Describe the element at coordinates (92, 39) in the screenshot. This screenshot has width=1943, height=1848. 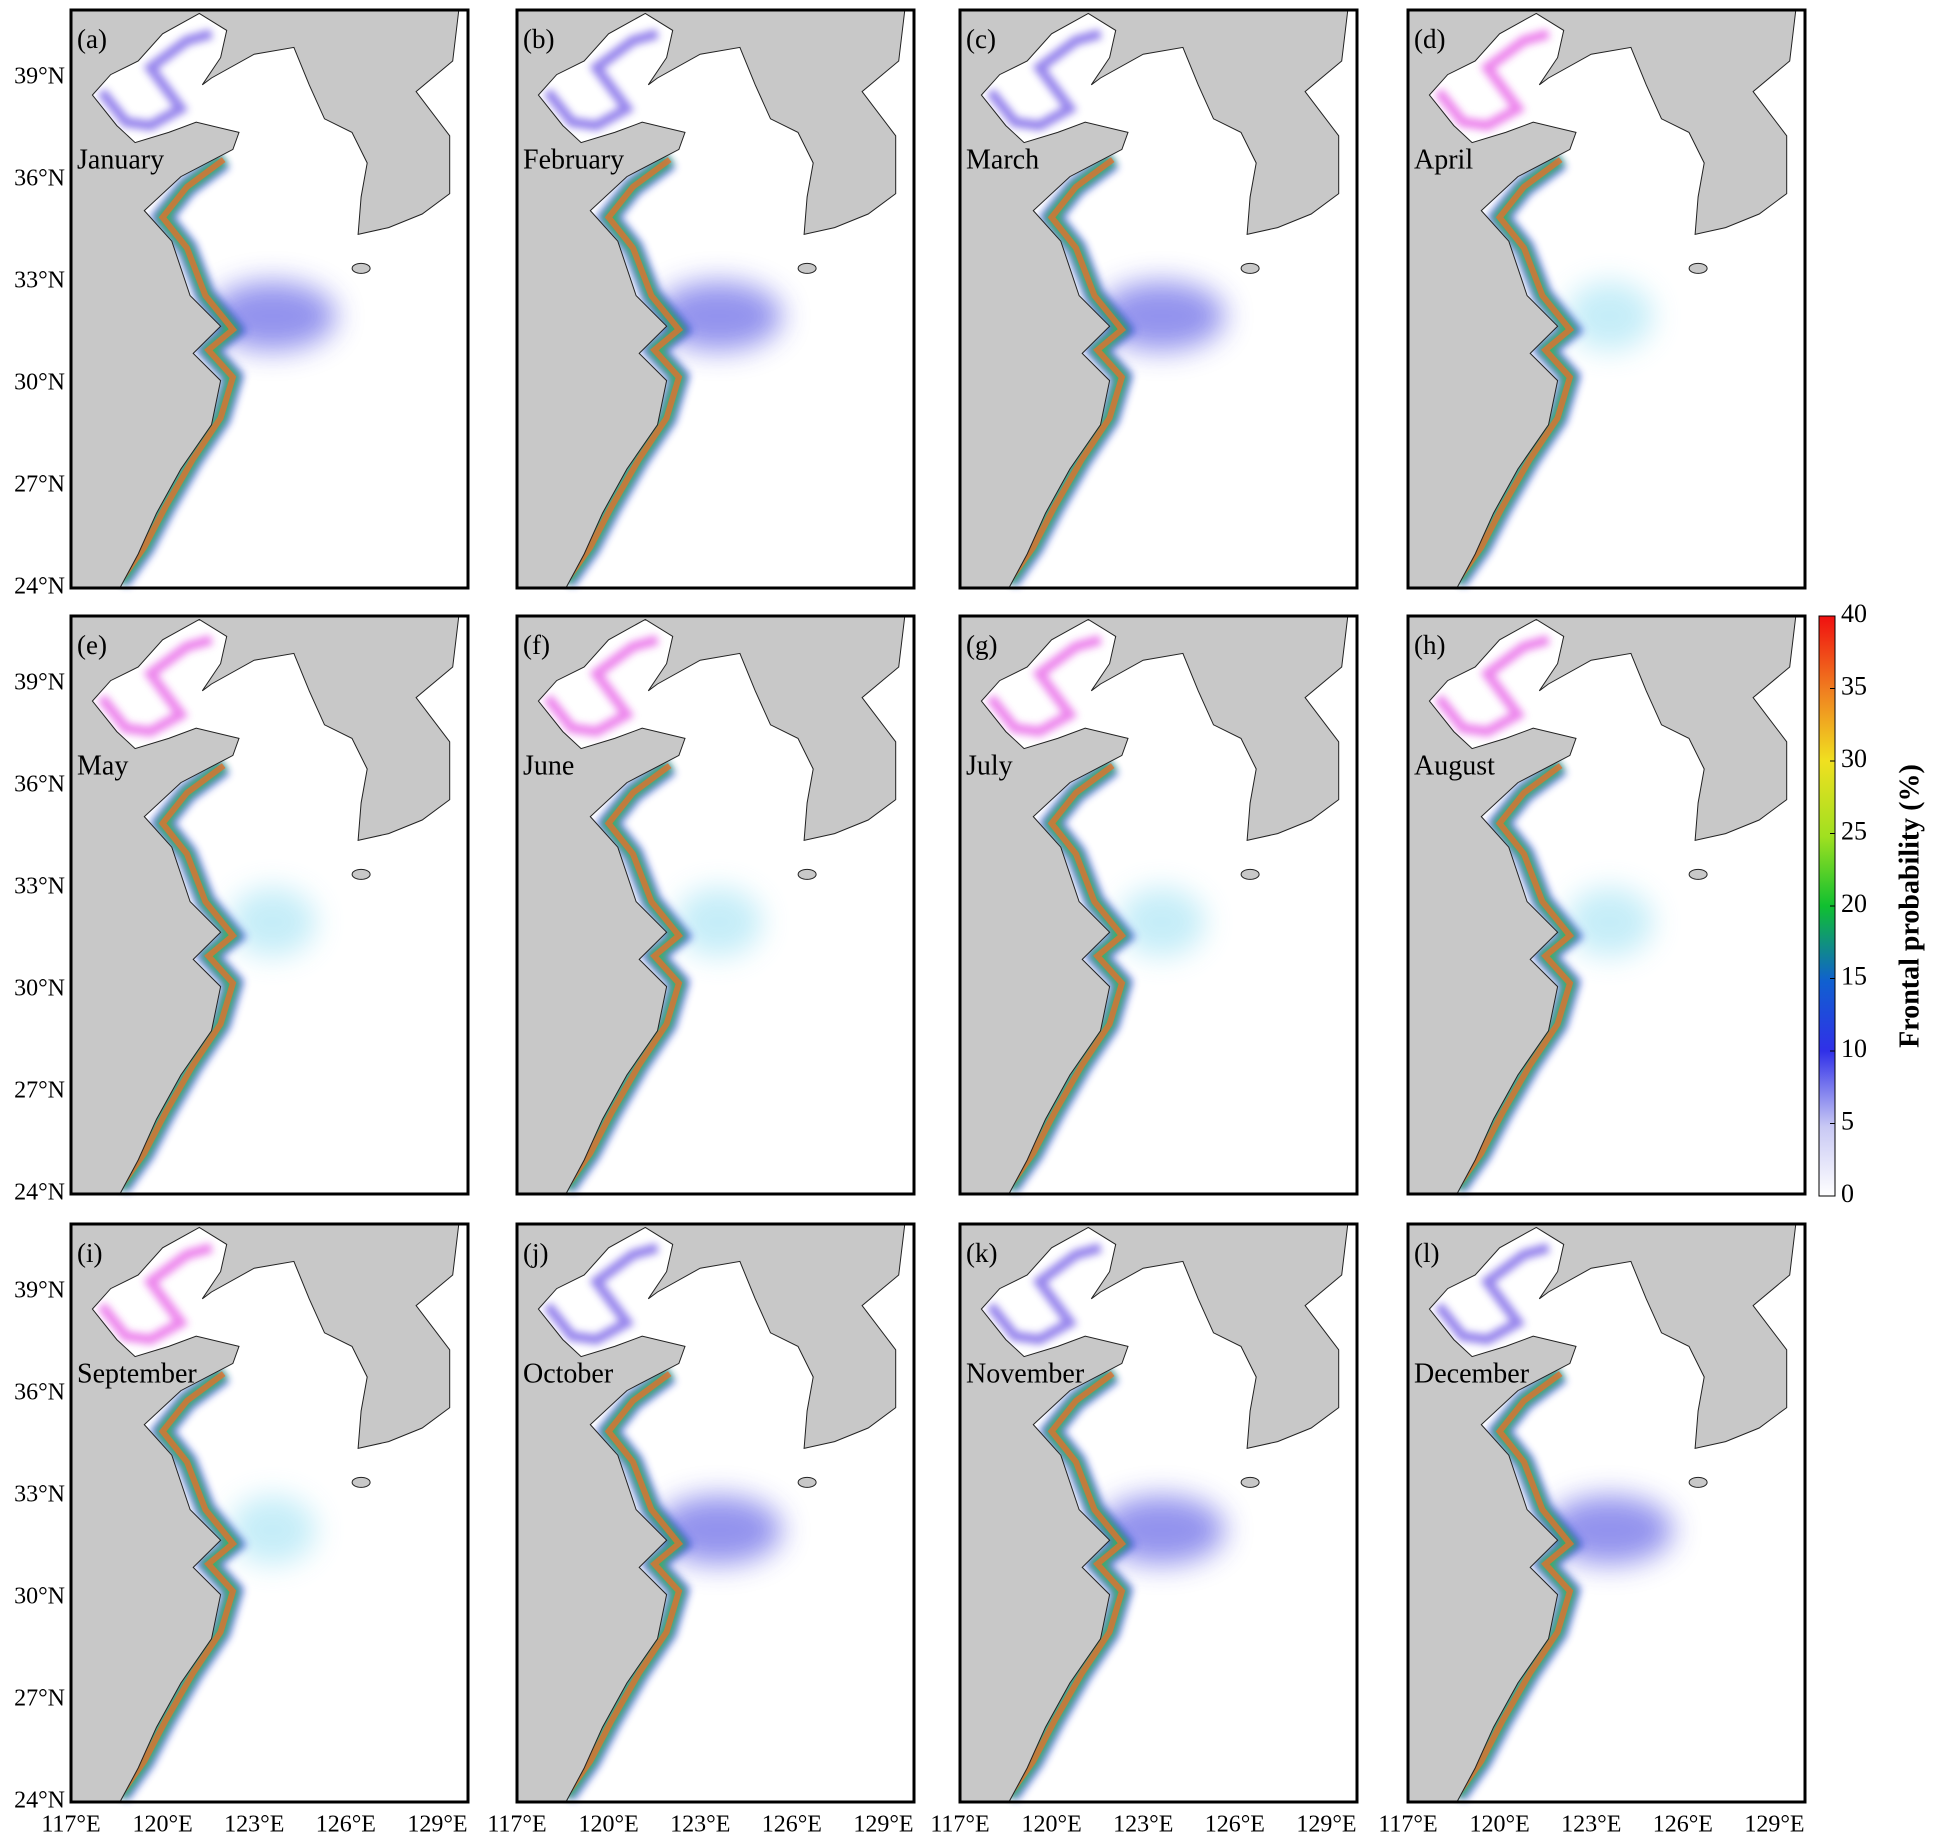
I see `panel-letter: (a)` at that location.